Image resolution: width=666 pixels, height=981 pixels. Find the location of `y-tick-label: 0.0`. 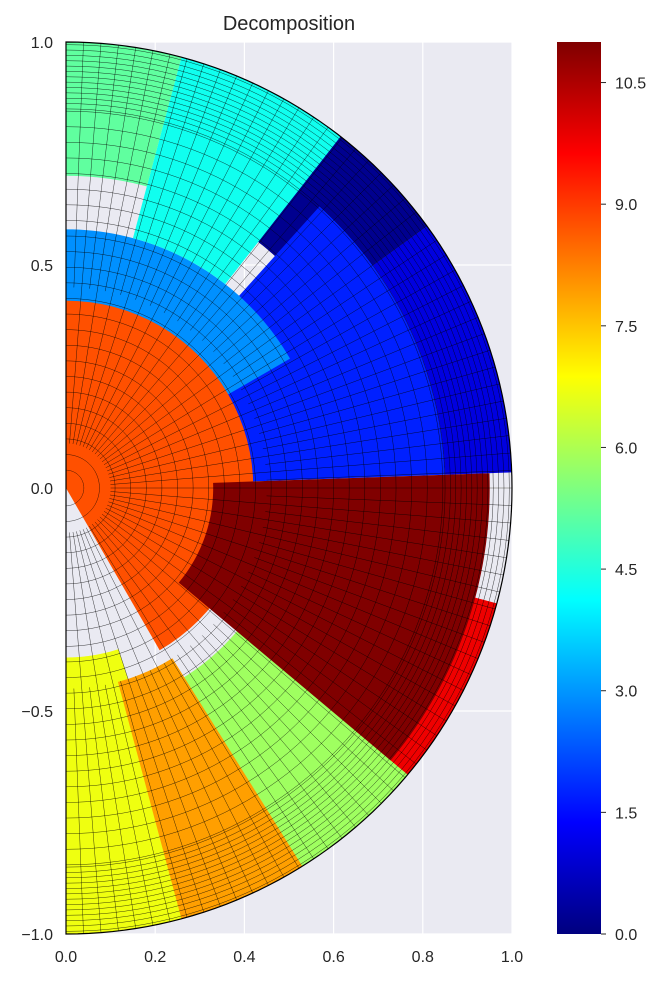

y-tick-label: 0.0 is located at coordinates (42, 489).